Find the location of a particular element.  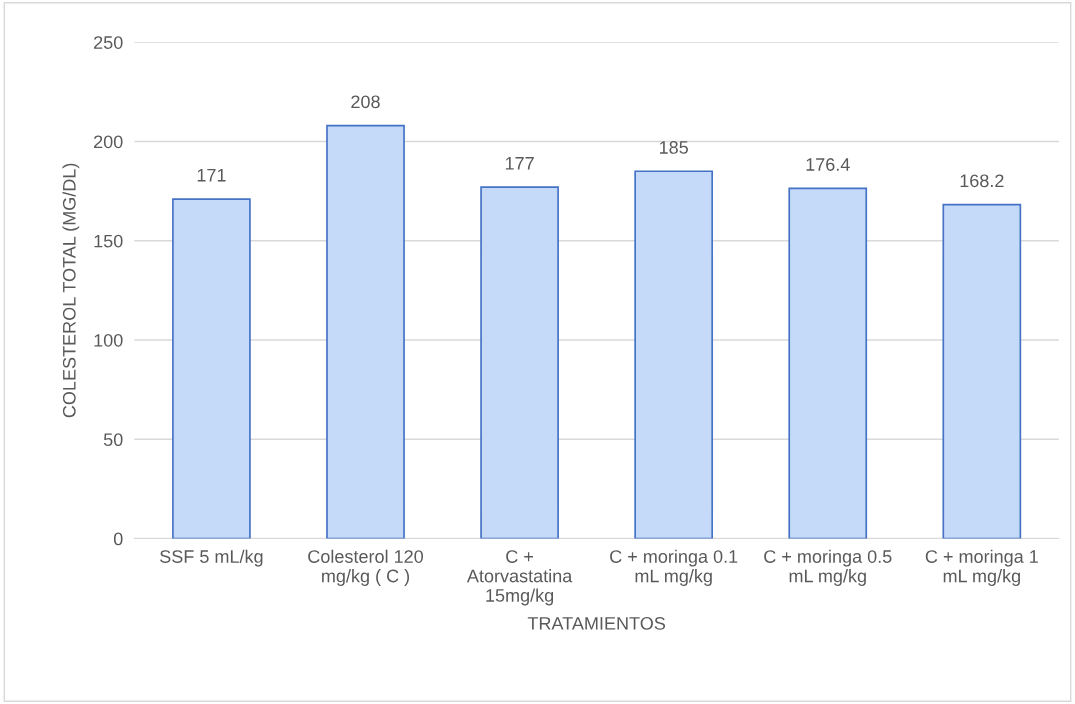

data-label: 185 is located at coordinates (673, 147).